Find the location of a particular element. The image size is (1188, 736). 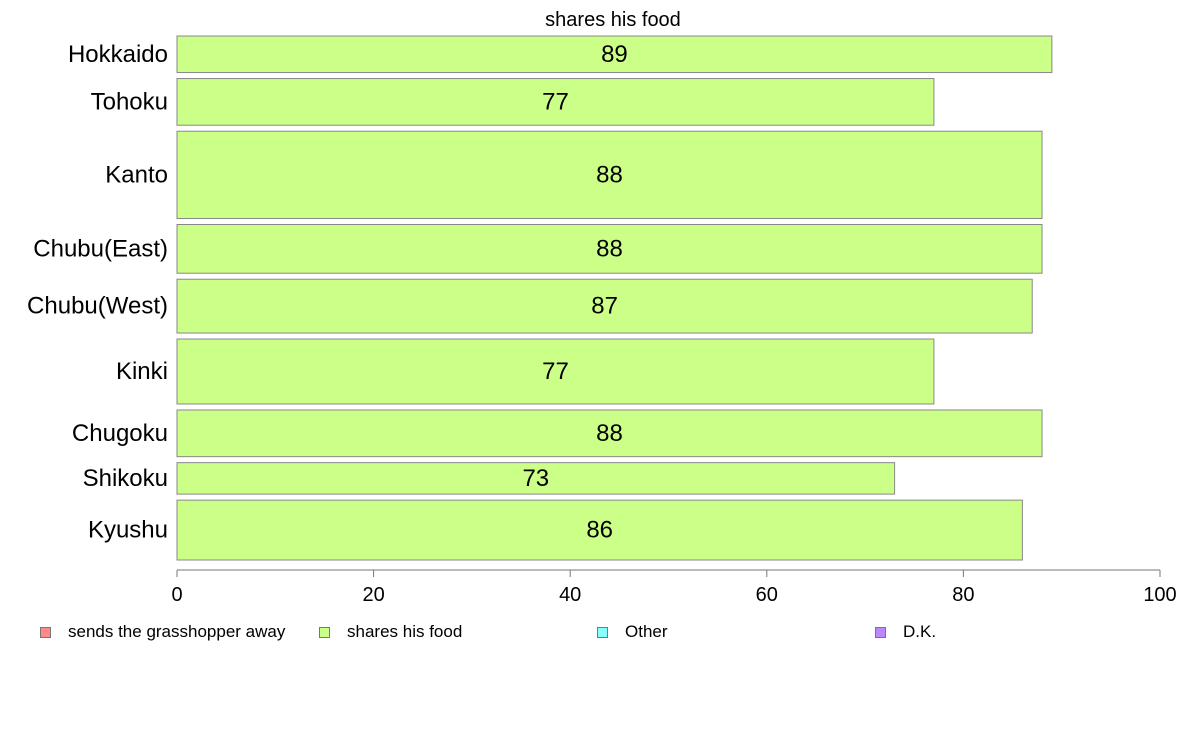

bar-chubu-west is located at coordinates (604, 306).